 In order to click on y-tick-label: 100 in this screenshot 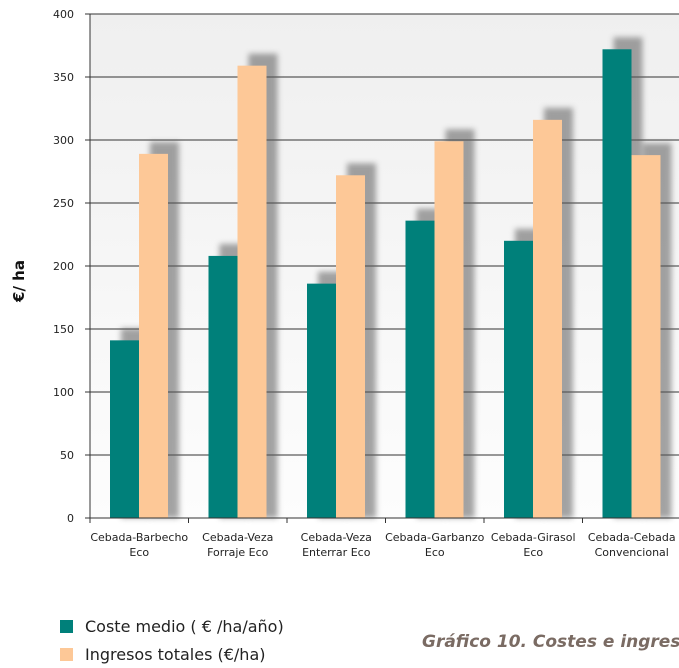, I will do `click(63, 392)`.